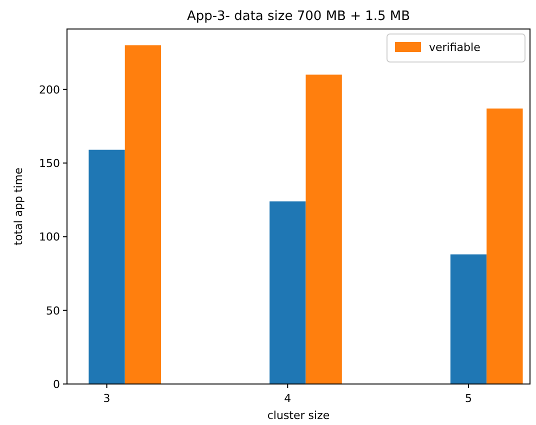  Describe the element at coordinates (18, 206) in the screenshot. I see `y-axis-title: total app time` at that location.